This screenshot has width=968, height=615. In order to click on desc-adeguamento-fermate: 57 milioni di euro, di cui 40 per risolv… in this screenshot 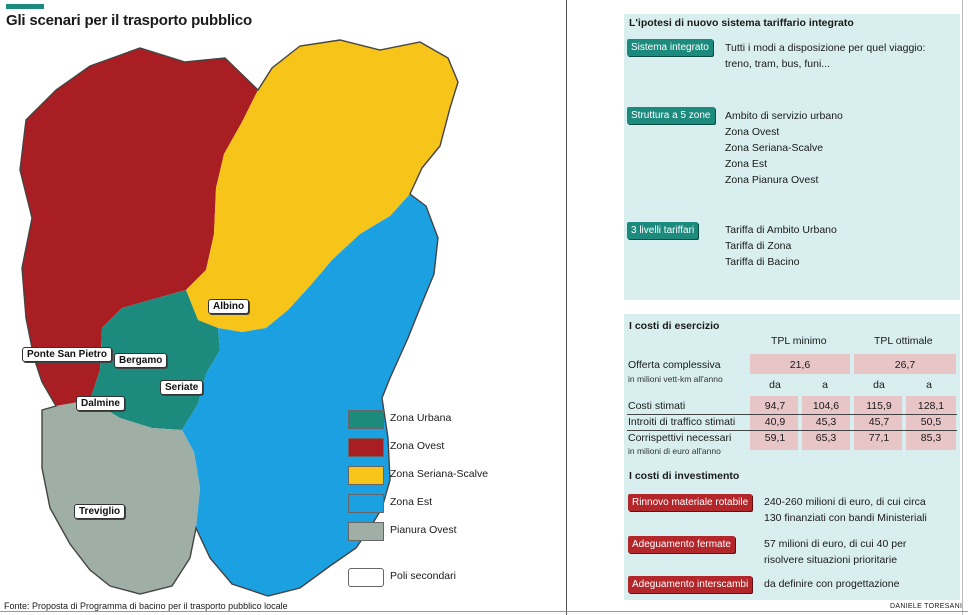, I will do `click(835, 552)`.